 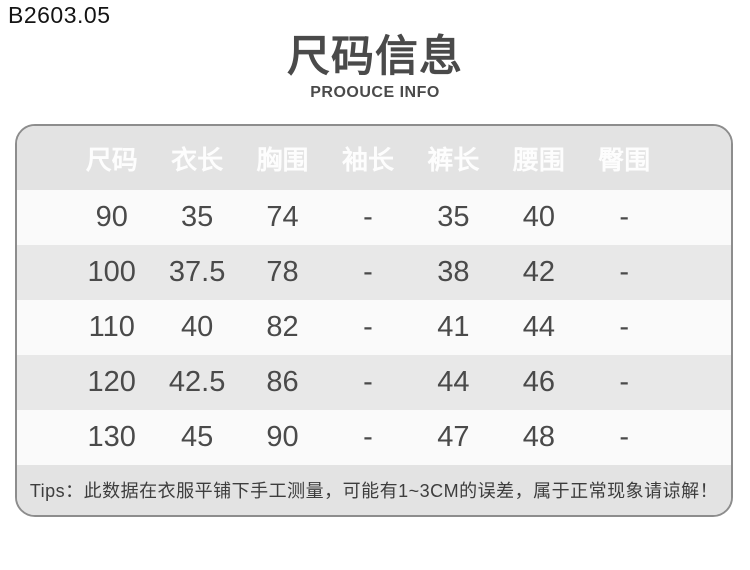 I want to click on title-block: 尺码信息 PROOUCE INFO, so click(x=375, y=67).